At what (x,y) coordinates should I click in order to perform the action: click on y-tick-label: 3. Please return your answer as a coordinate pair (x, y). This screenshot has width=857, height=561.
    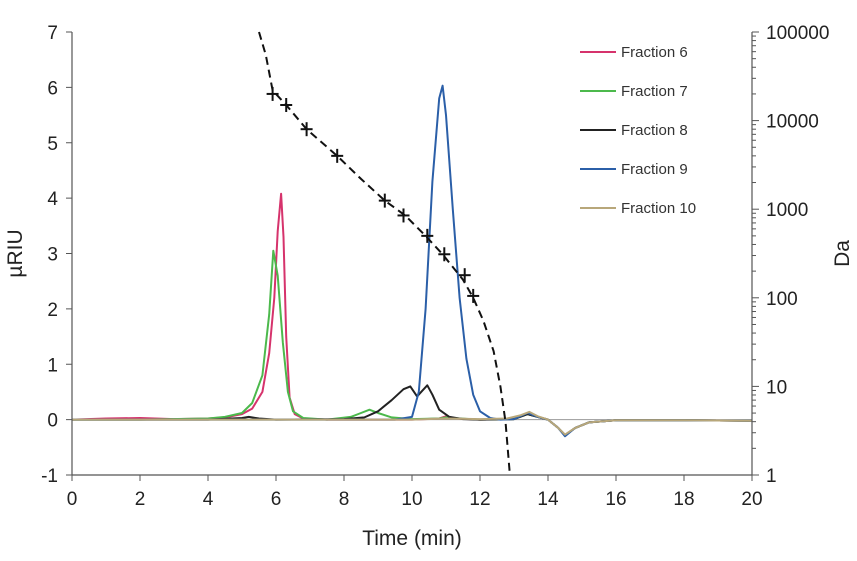
    Looking at the image, I should click on (52, 255).